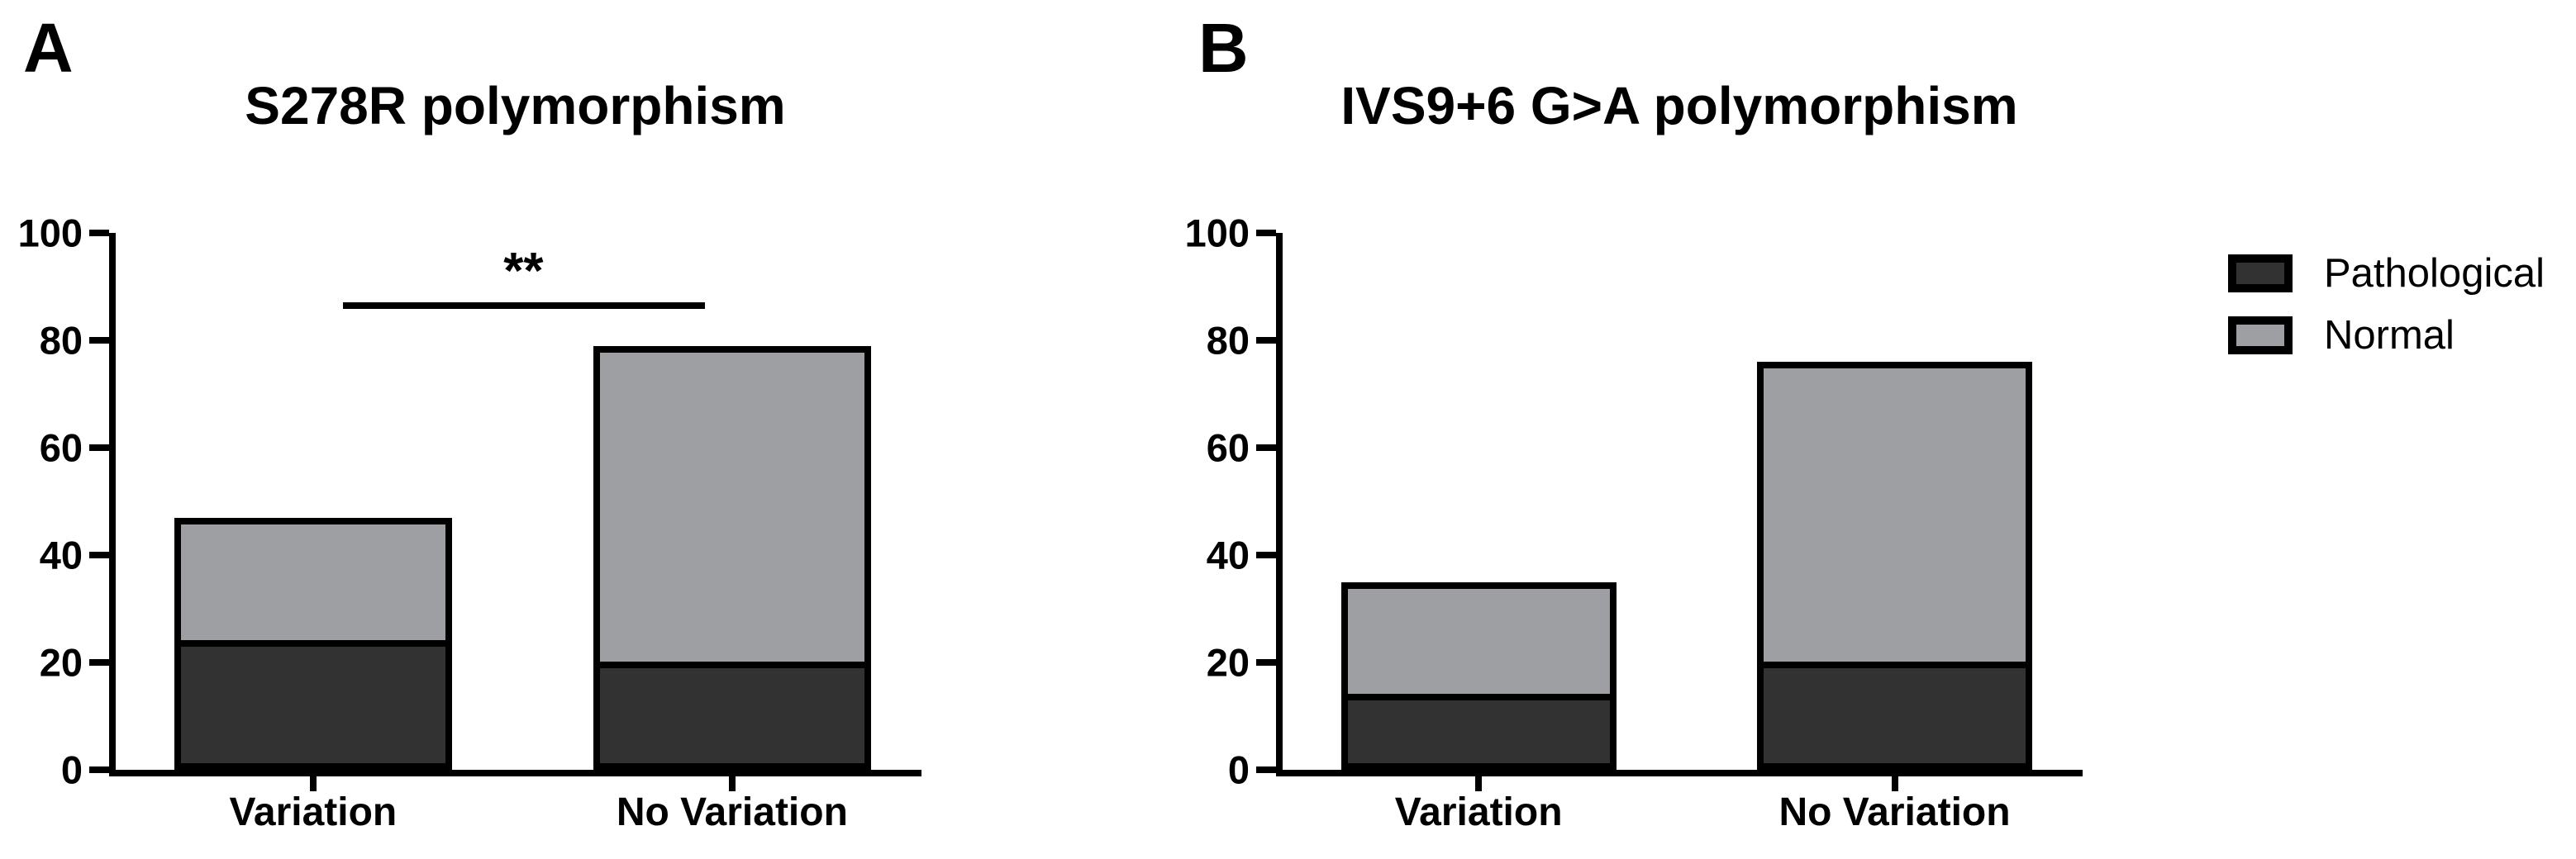 This screenshot has height=859, width=2576. Describe the element at coordinates (516, 105) in the screenshot. I see `panel-a-title: S278R polymorphism` at that location.